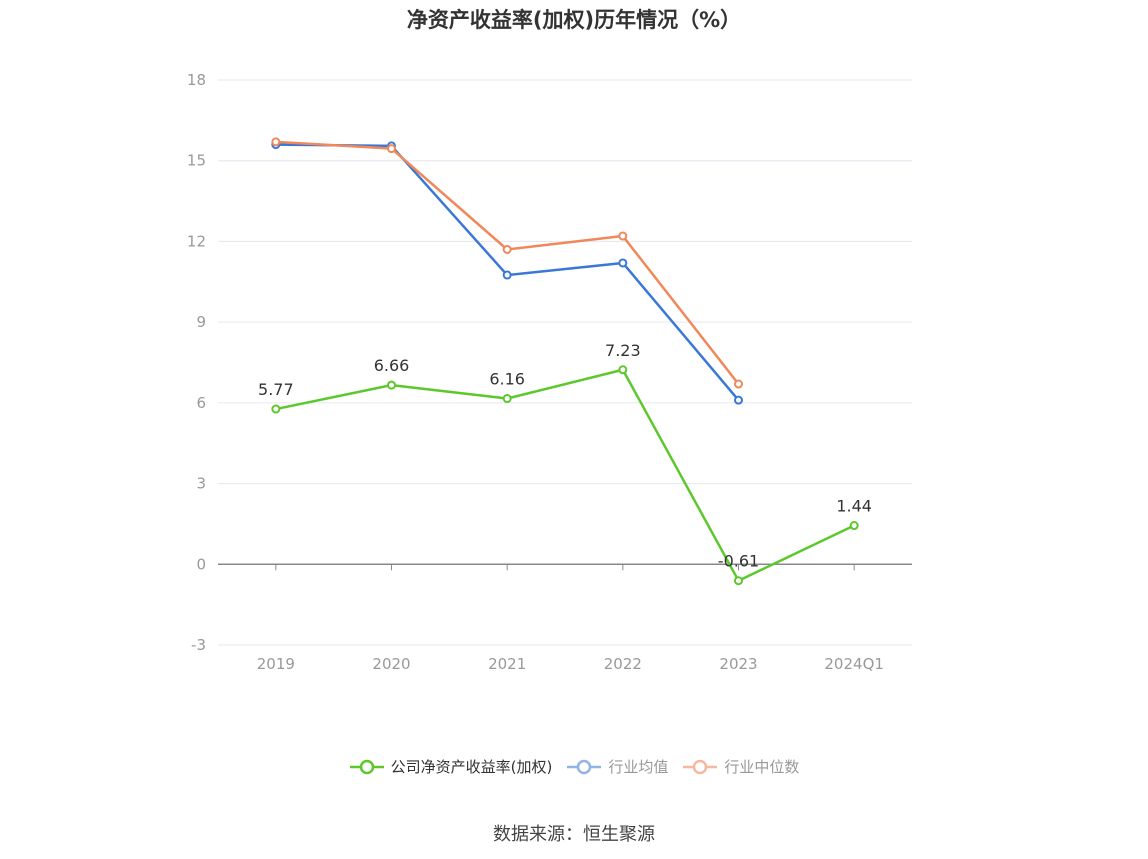  What do you see at coordinates (854, 506) in the screenshot?
I see `data-label: 1.44` at bounding box center [854, 506].